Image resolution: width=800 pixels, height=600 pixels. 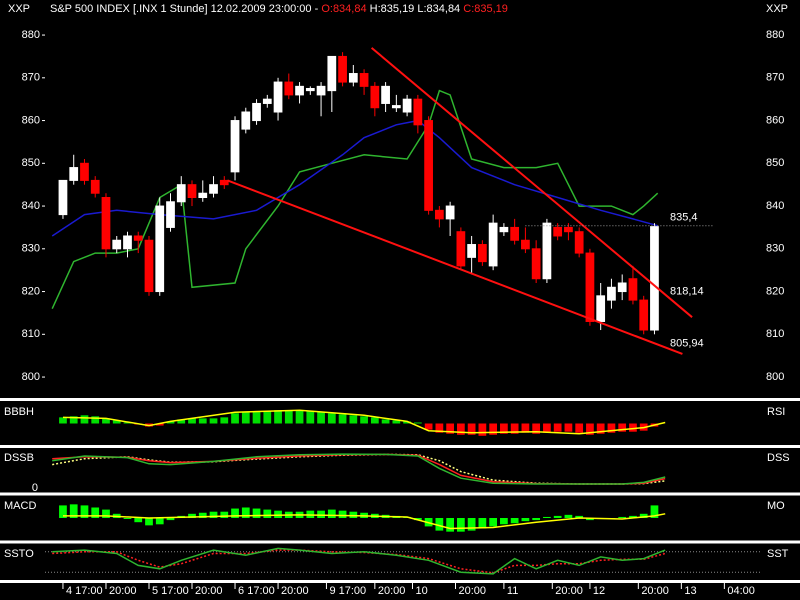 What do you see at coordinates (19, 9) in the screenshot?
I see `symbol-left: XXP` at bounding box center [19, 9].